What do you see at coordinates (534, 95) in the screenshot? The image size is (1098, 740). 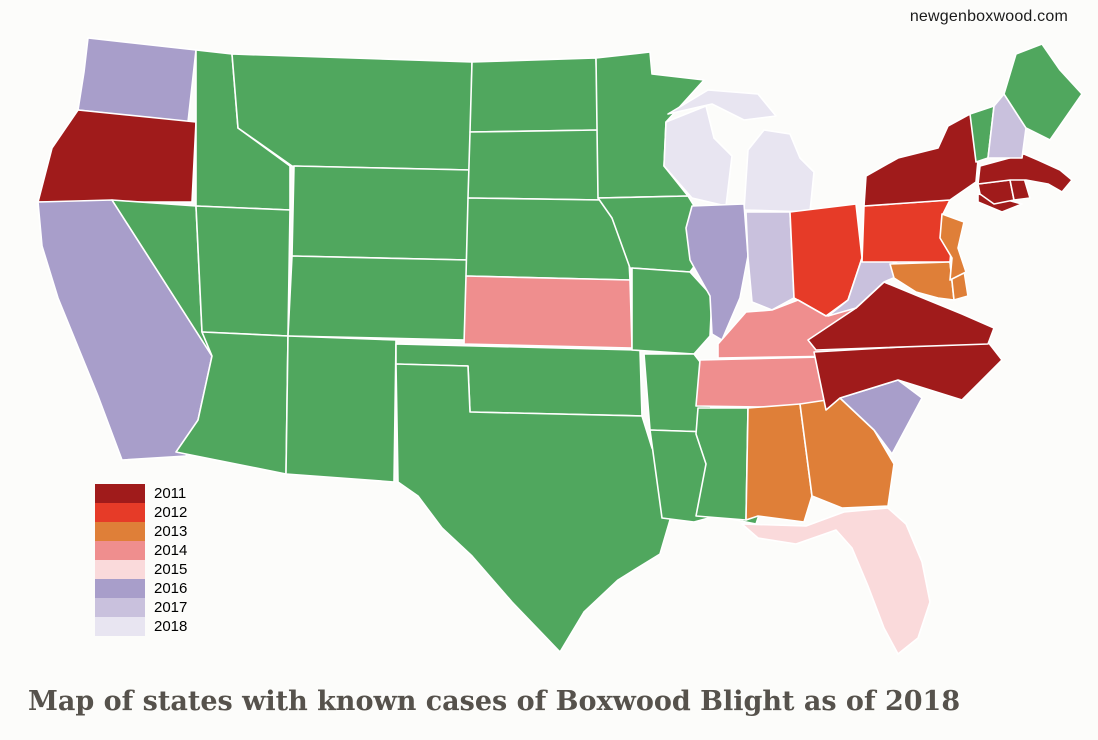 I see `state-nd` at bounding box center [534, 95].